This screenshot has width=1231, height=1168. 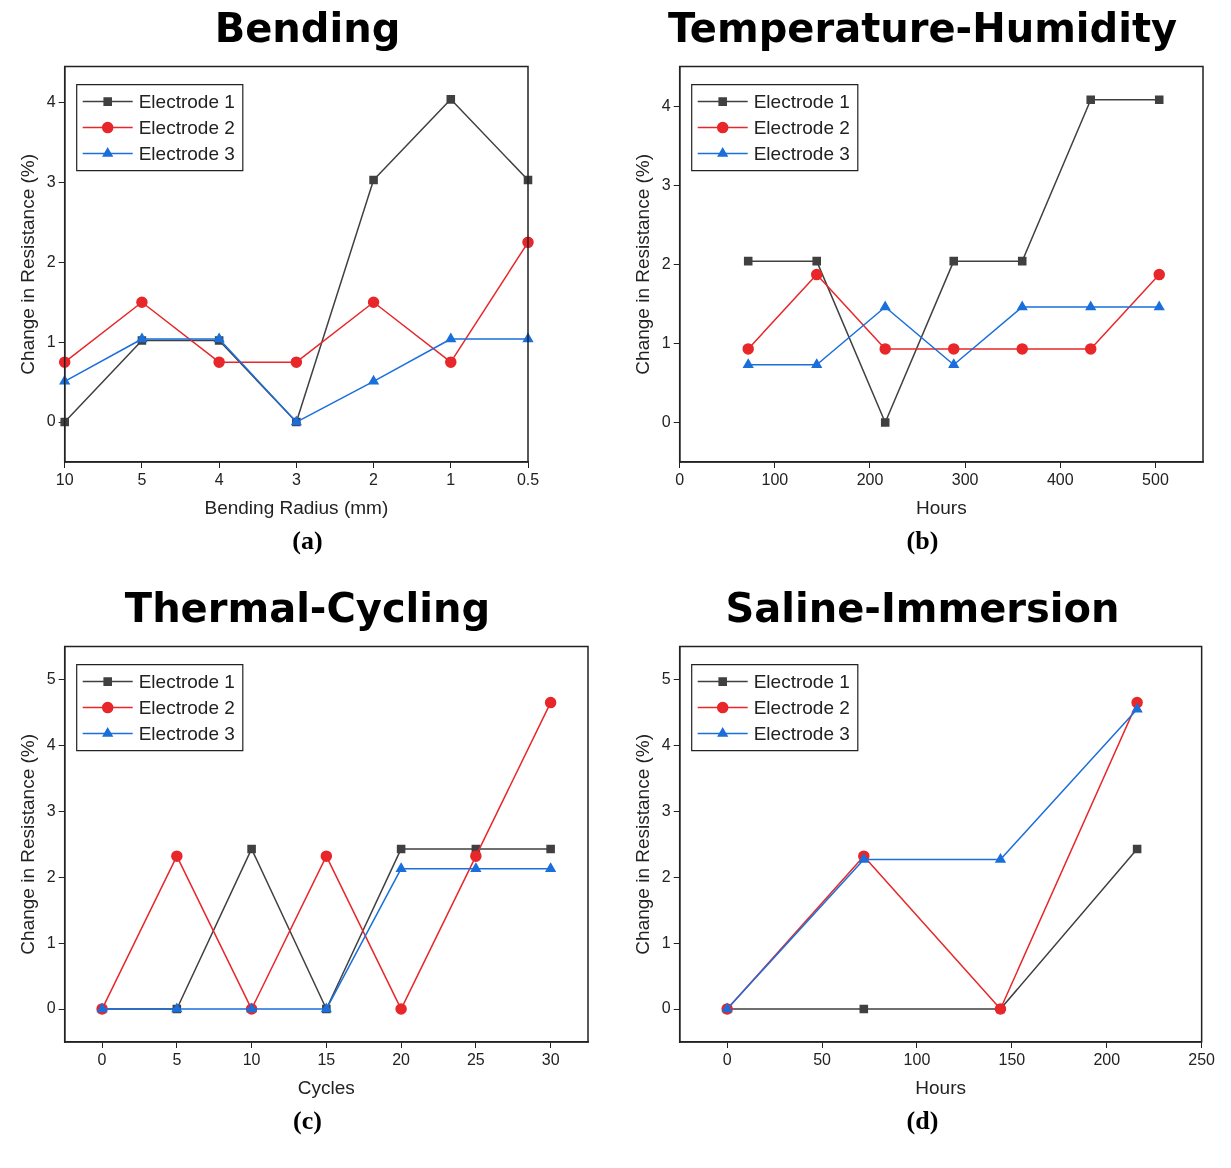 What do you see at coordinates (296, 480) in the screenshot?
I see `x-tick-label: 3` at bounding box center [296, 480].